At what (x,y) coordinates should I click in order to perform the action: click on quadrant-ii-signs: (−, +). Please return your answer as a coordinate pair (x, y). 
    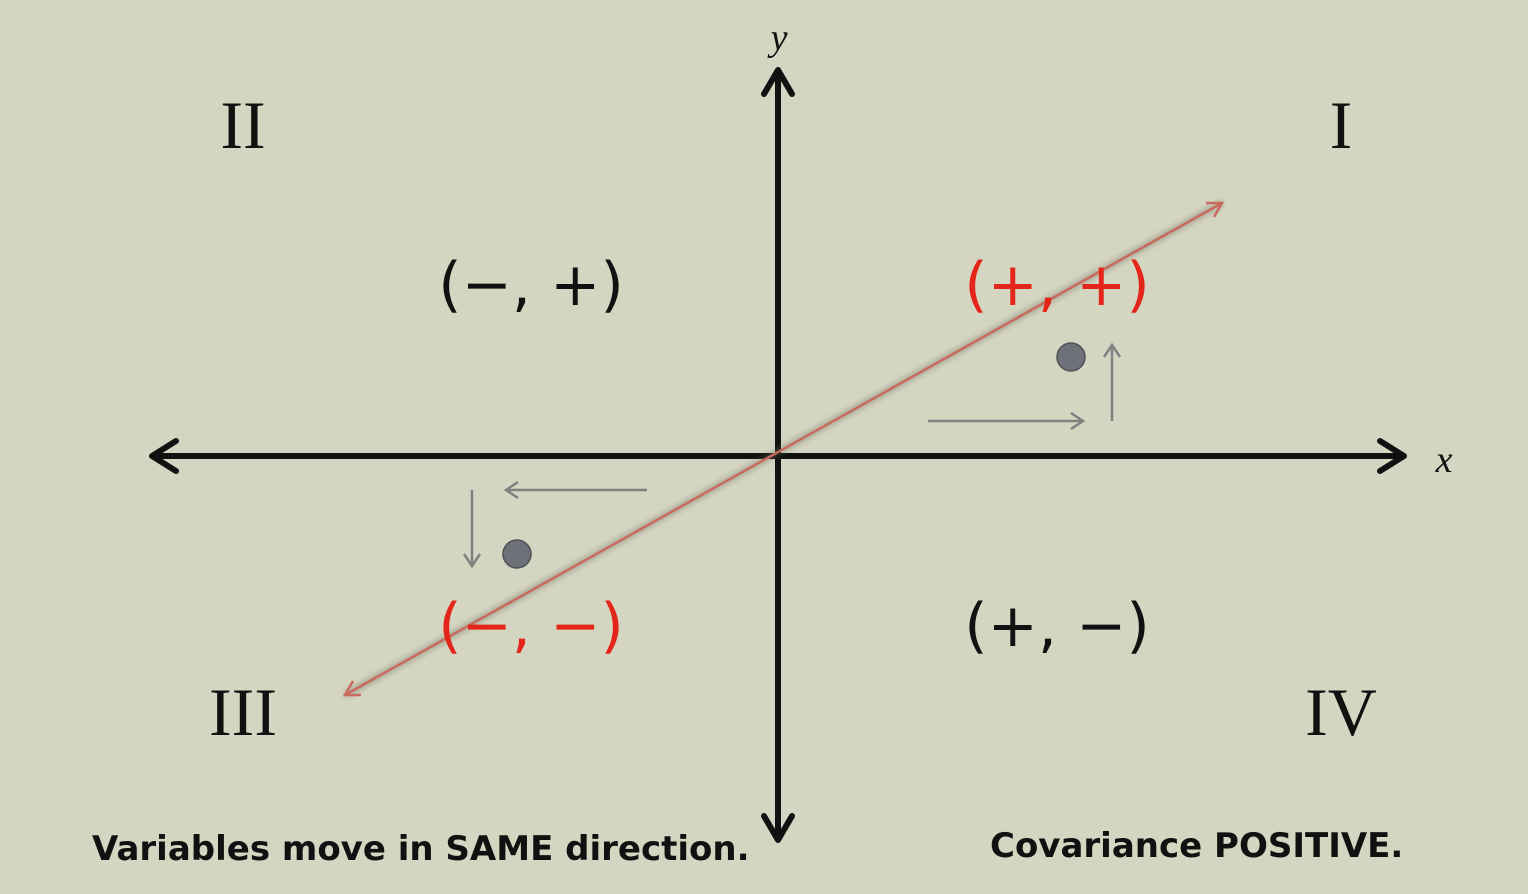
    Looking at the image, I should click on (531, 285).